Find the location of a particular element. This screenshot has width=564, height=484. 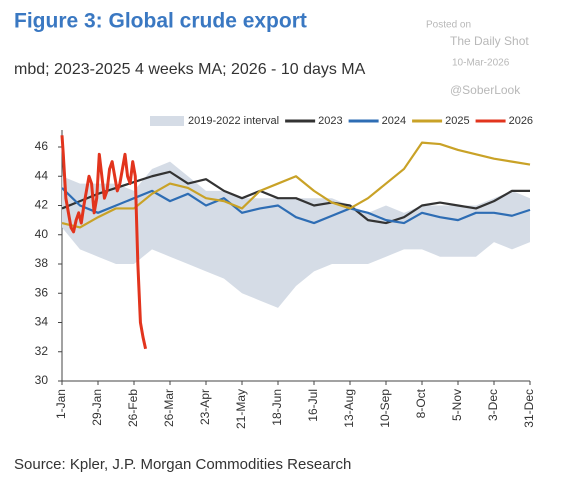

watermark: The Daily Shot is located at coordinates (489, 41).